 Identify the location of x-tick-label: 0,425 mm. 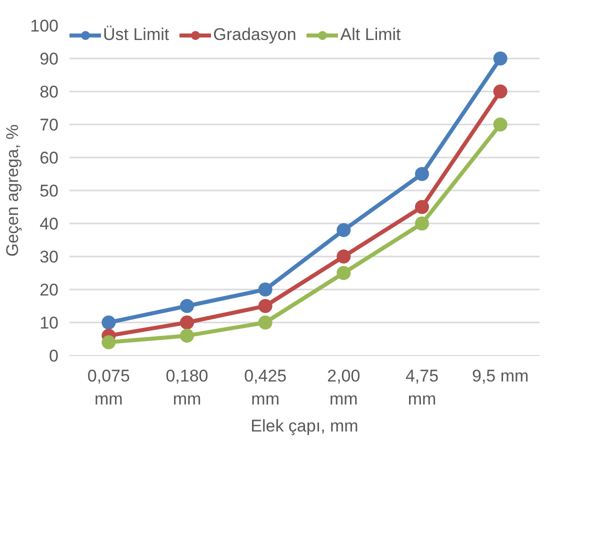
(265, 387).